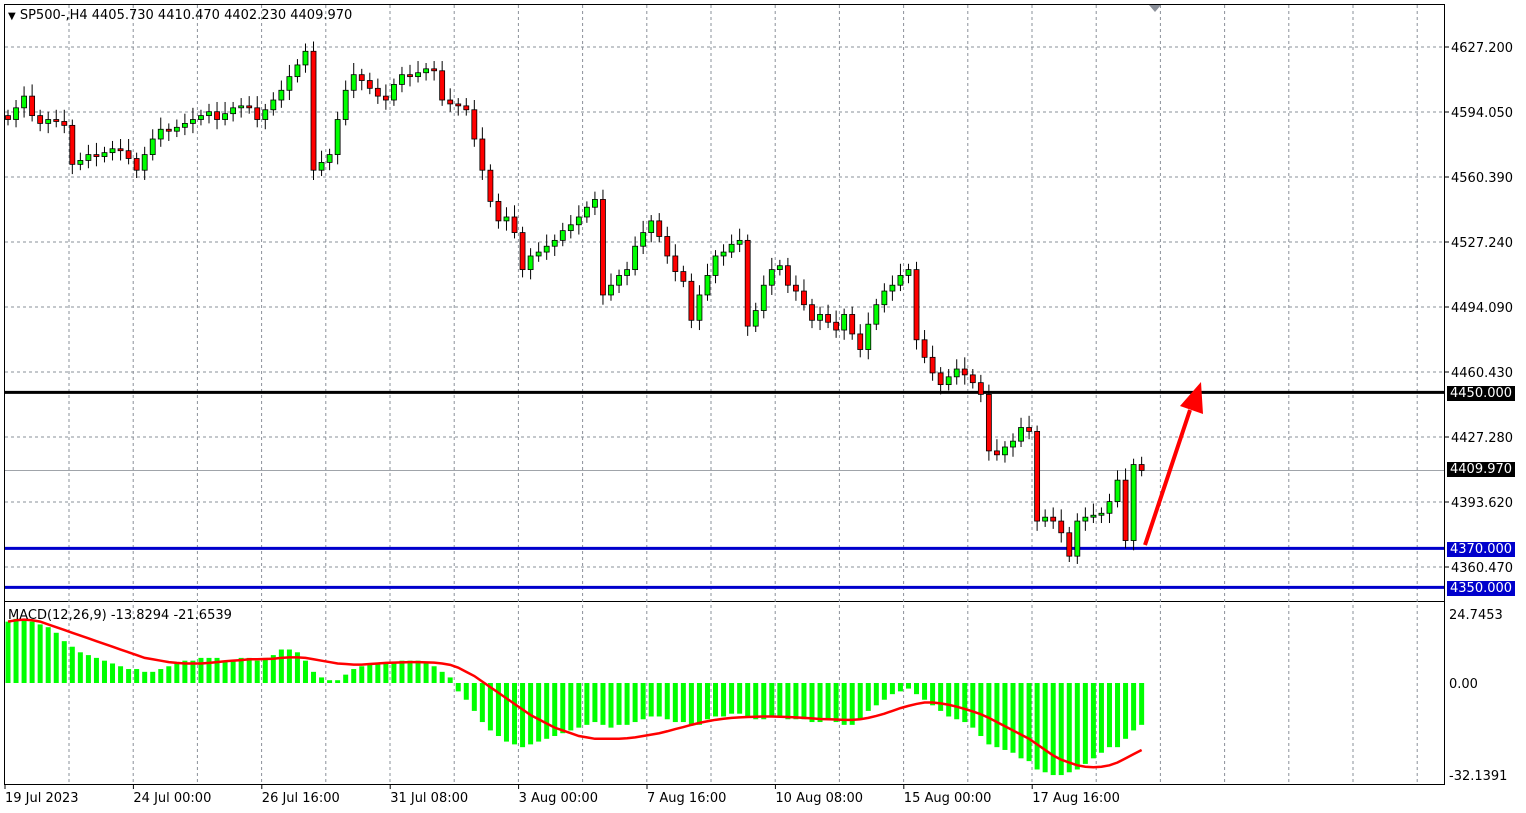 The image size is (1526, 813). What do you see at coordinates (558, 798) in the screenshot?
I see `time-tick-label: 3 Aug 00:00` at bounding box center [558, 798].